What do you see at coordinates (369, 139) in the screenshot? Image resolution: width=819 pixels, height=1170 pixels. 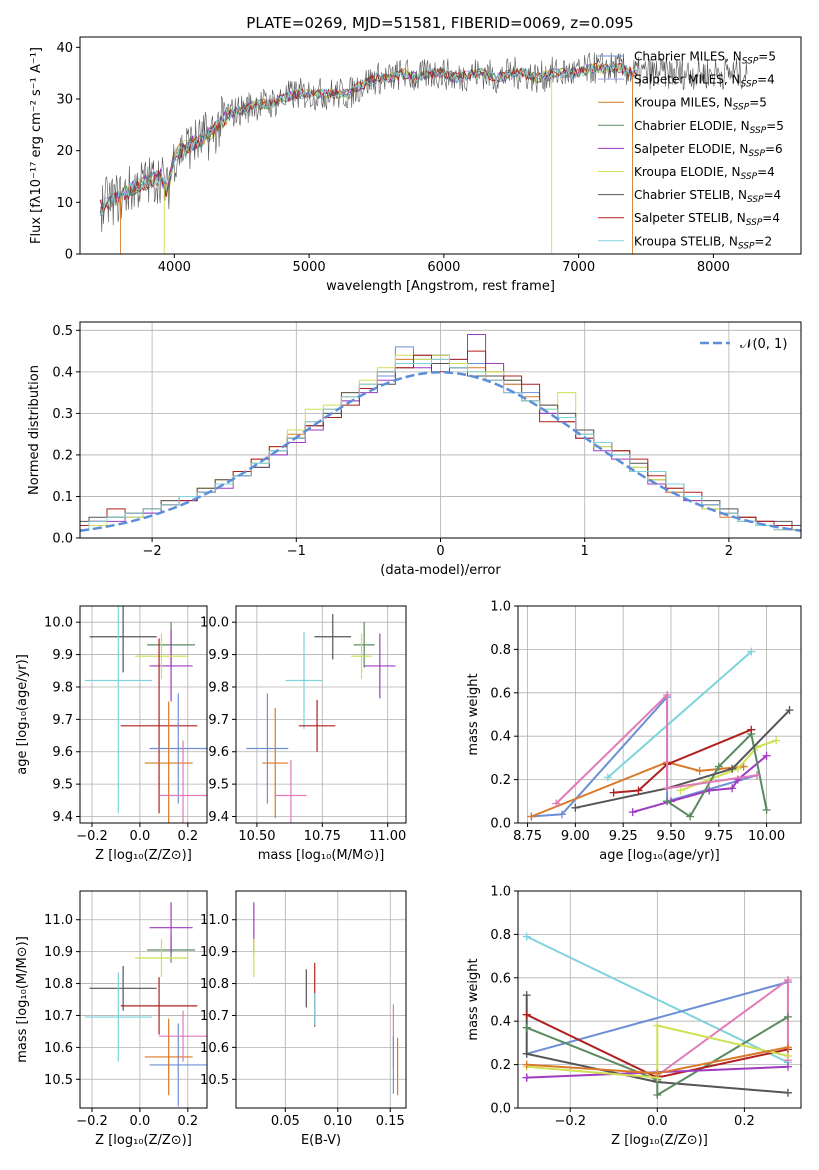 I see `spectrum-line` at bounding box center [369, 139].